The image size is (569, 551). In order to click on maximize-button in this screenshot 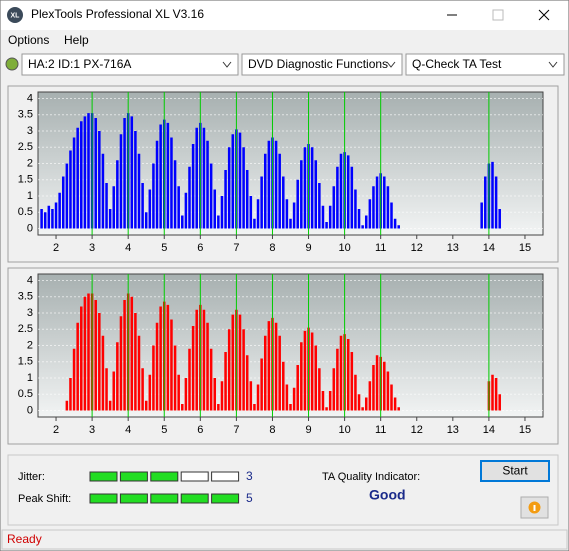, I will do `click(498, 15)`.